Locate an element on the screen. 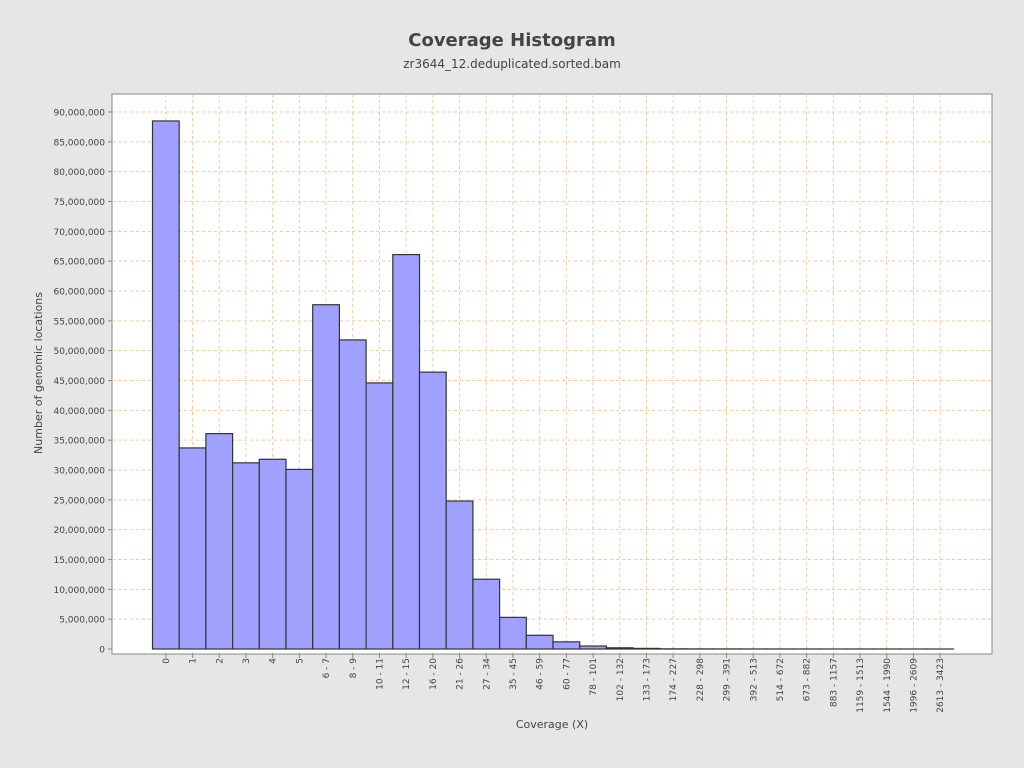  x-tick-label: 78 - 101 is located at coordinates (594, 677).